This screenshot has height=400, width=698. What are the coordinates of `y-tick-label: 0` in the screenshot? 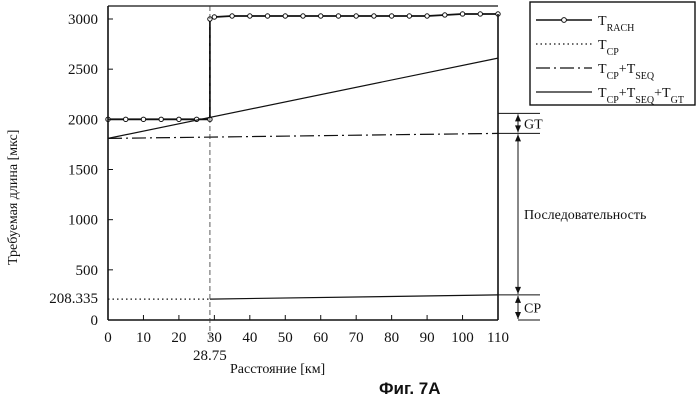 It's located at (95, 321).